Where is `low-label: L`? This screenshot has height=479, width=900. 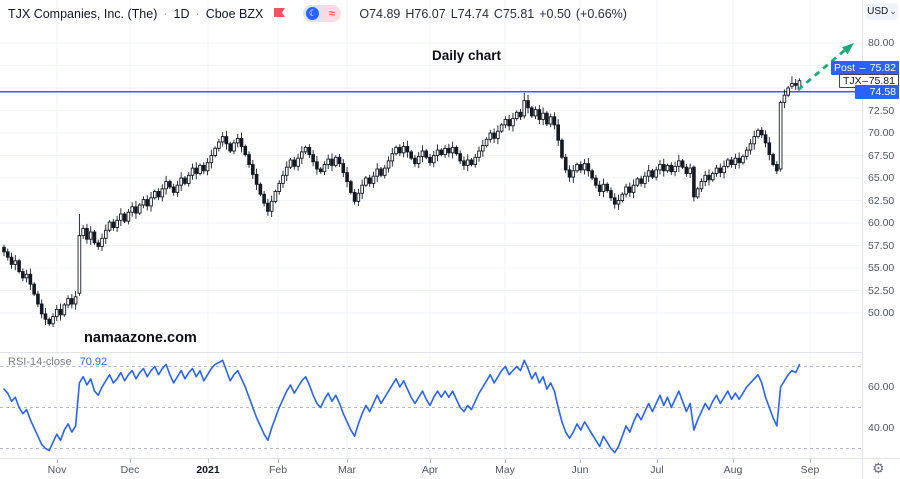
low-label: L is located at coordinates (454, 13).